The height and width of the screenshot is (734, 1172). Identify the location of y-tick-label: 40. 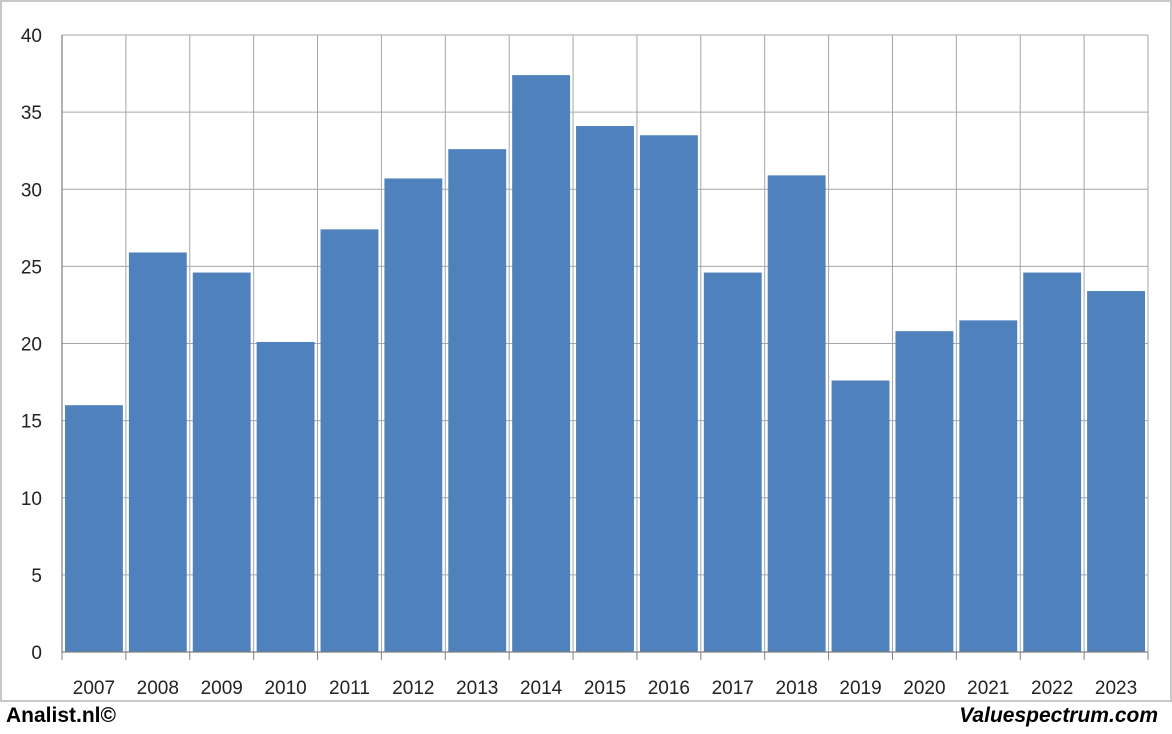
(31, 36).